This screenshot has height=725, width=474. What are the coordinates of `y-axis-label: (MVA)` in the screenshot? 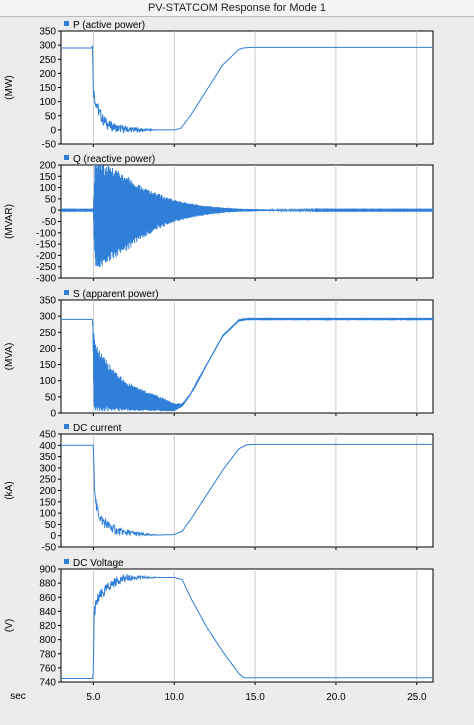 It's located at (9, 357).